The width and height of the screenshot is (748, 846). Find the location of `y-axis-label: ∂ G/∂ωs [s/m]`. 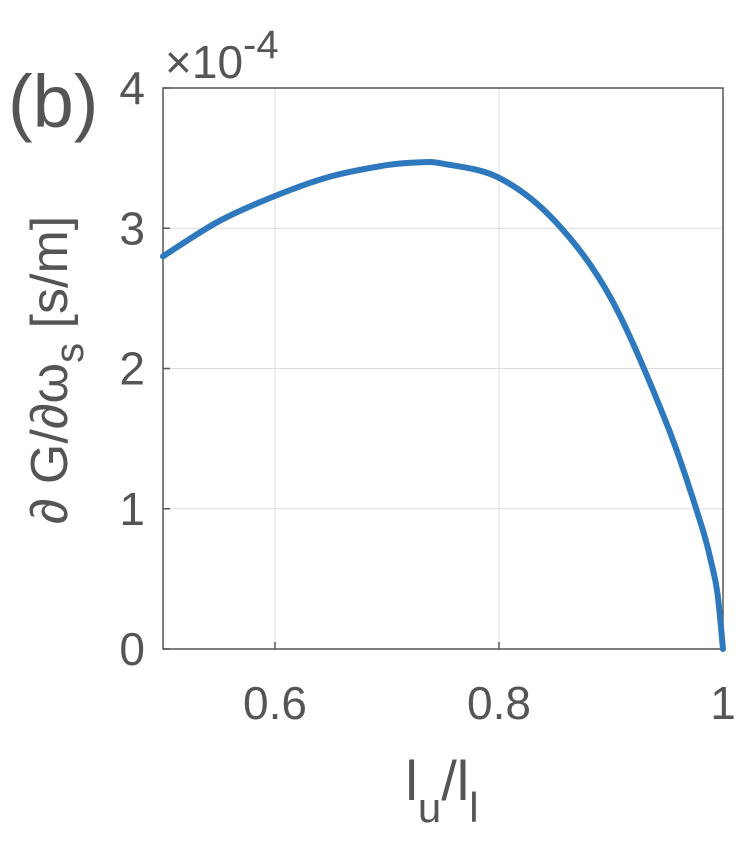

y-axis-label: ∂ G/∂ωs [s/m] is located at coordinates (56, 370).